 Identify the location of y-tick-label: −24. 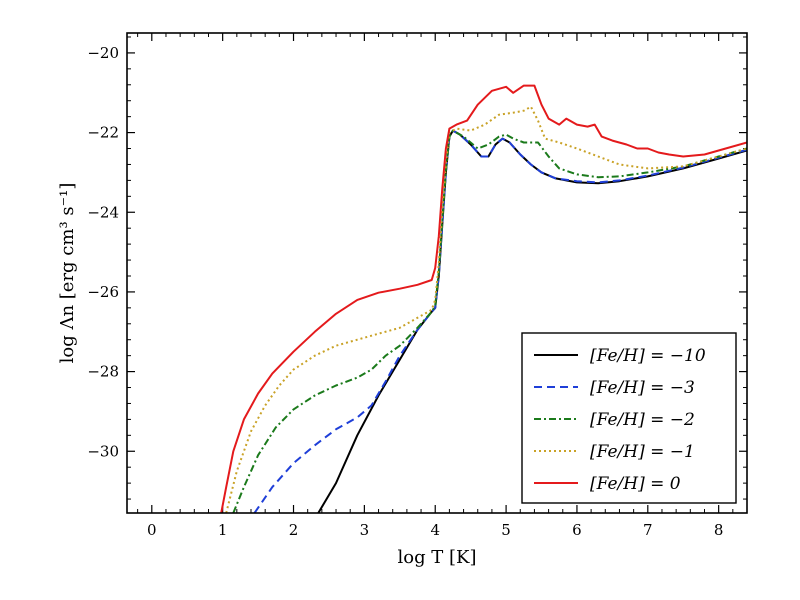
(103, 212).